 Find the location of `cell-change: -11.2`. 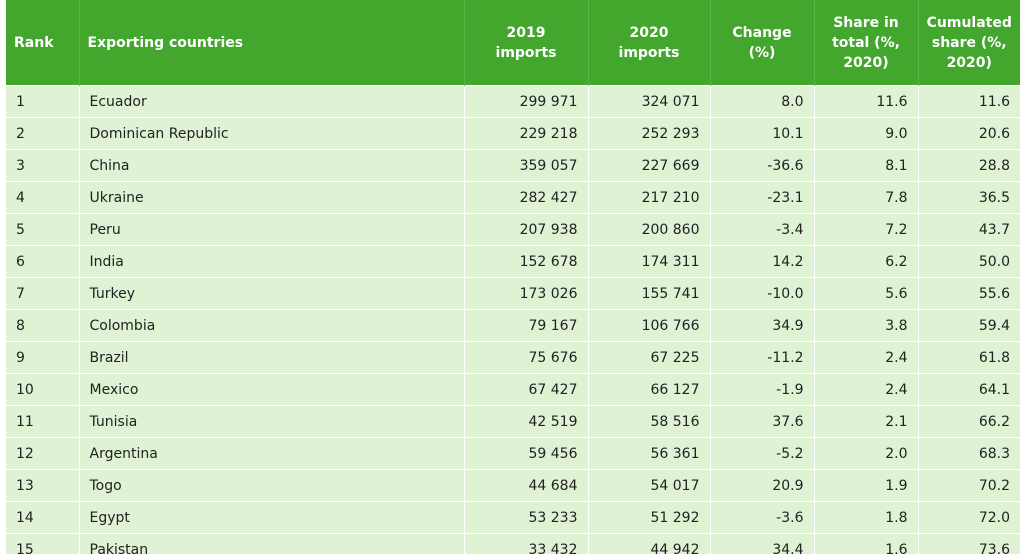

cell-change: -11.2 is located at coordinates (762, 357).